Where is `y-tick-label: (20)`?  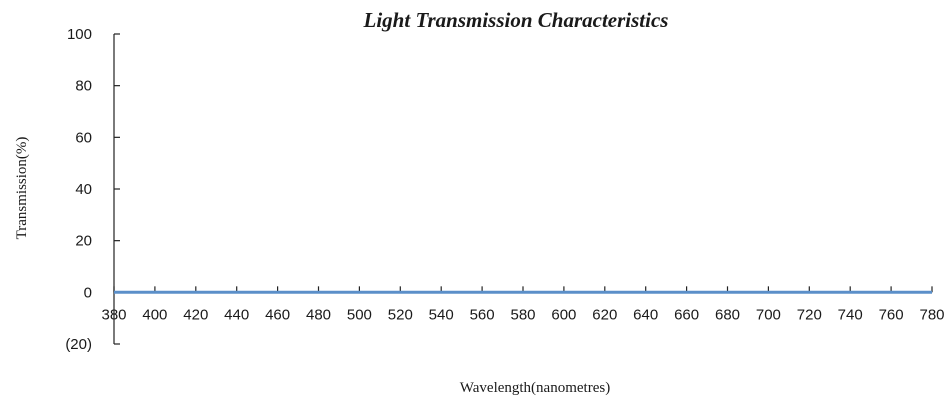 y-tick-label: (20) is located at coordinates (78, 344).